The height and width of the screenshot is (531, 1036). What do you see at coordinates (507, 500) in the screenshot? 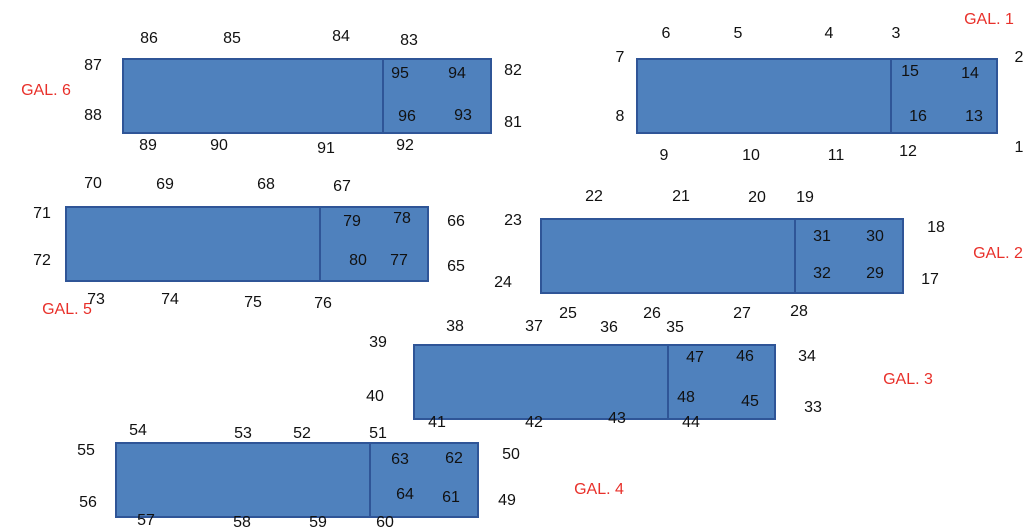
I see `point-label: 49` at bounding box center [507, 500].